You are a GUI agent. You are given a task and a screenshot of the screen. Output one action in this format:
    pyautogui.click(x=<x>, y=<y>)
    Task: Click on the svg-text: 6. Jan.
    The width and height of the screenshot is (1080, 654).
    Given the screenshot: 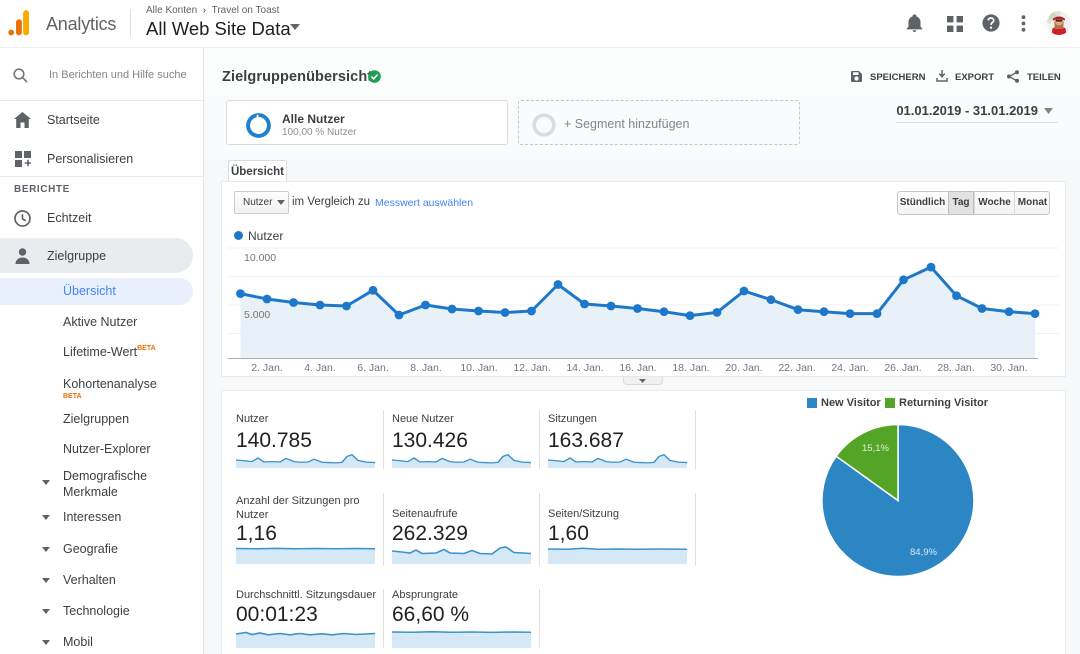 What is the action you would take?
    pyautogui.click(x=373, y=368)
    